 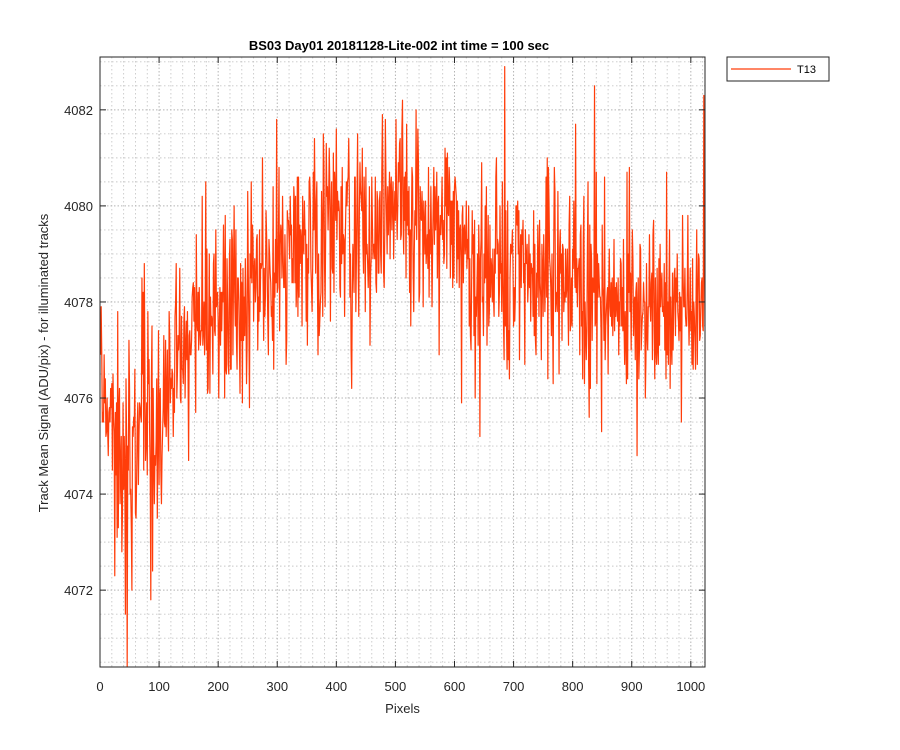 What do you see at coordinates (99, 686) in the screenshot?
I see `x-tick-label: 0` at bounding box center [99, 686].